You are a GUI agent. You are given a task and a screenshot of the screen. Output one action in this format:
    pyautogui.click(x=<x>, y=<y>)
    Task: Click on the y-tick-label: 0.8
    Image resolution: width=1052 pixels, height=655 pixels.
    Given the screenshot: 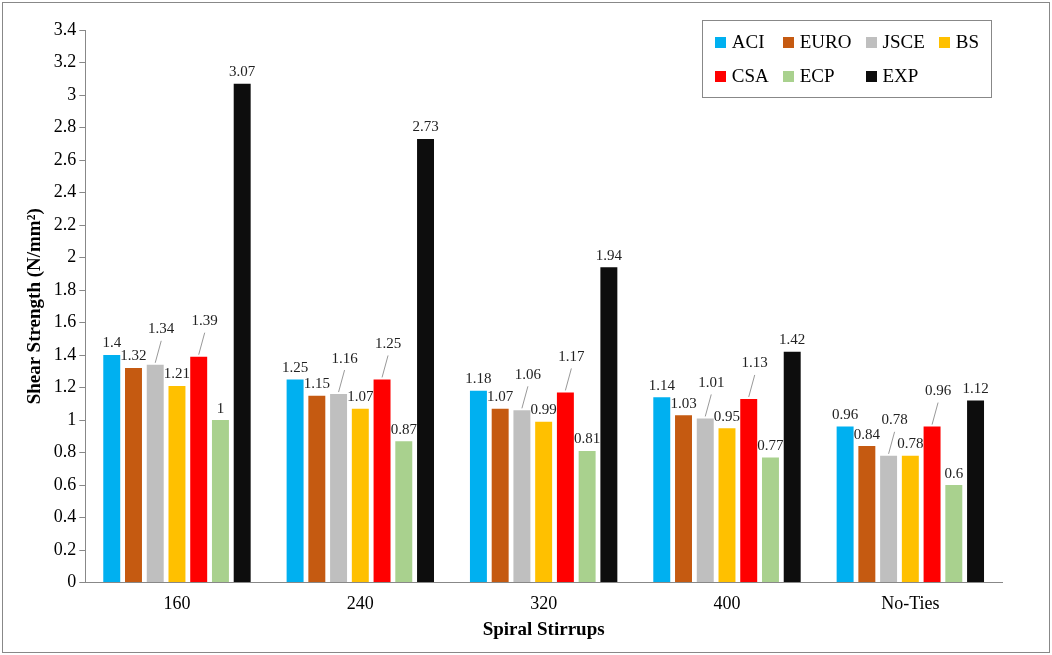 What is the action you would take?
    pyautogui.click(x=65, y=451)
    